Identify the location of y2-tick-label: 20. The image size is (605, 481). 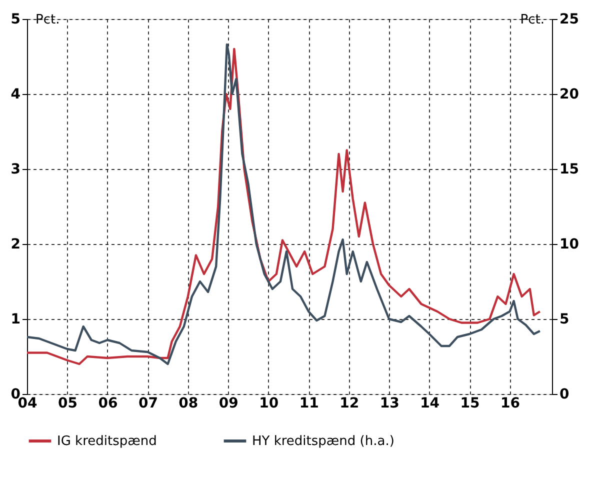
(570, 94).